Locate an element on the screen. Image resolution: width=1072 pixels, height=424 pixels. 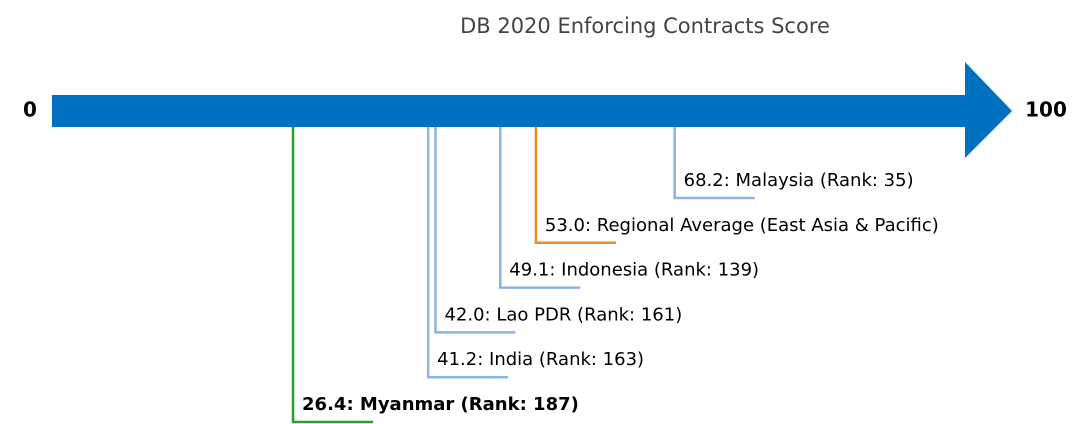
chart-title: DB 2020 Enforcing Contracts Score is located at coordinates (645, 26).